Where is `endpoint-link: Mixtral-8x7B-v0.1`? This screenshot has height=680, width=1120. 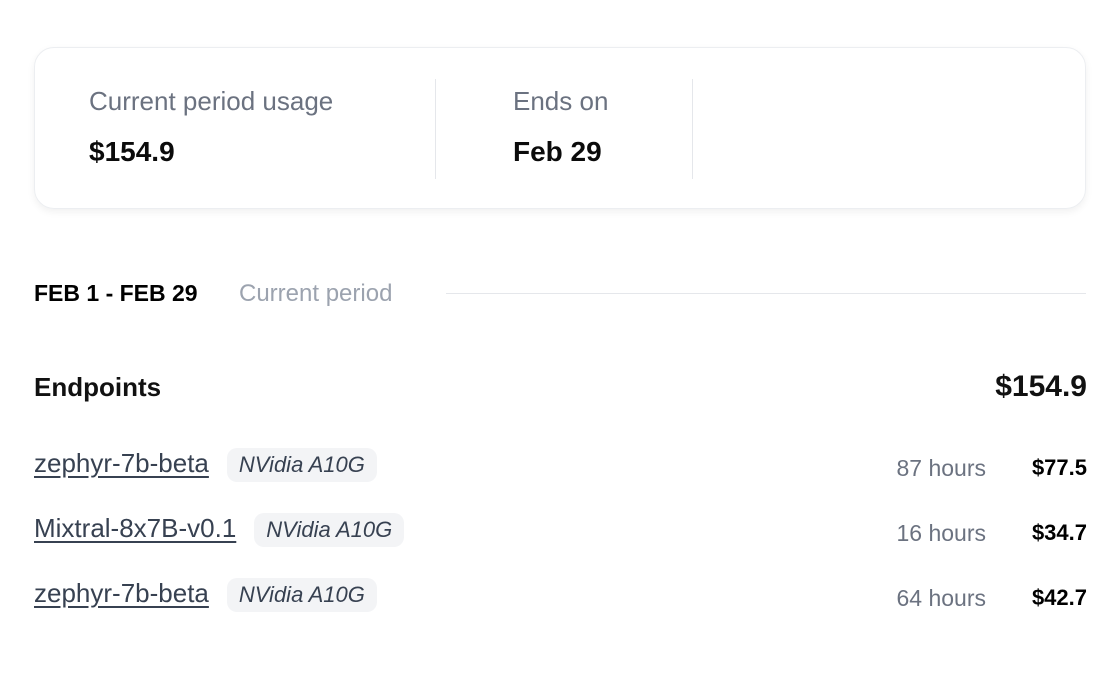
endpoint-link: Mixtral-8x7B-v0.1 is located at coordinates (135, 528).